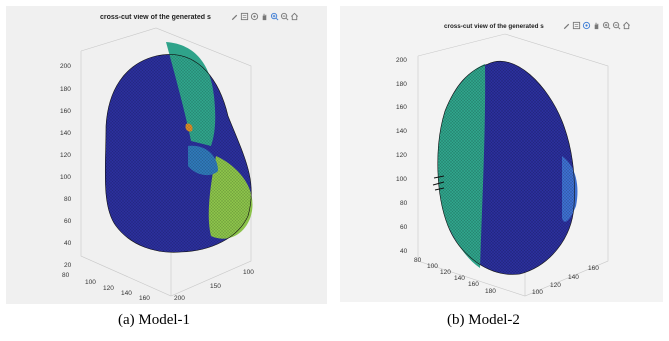 This screenshot has height=341, width=669. I want to click on z-tick: 20, so click(68, 265).